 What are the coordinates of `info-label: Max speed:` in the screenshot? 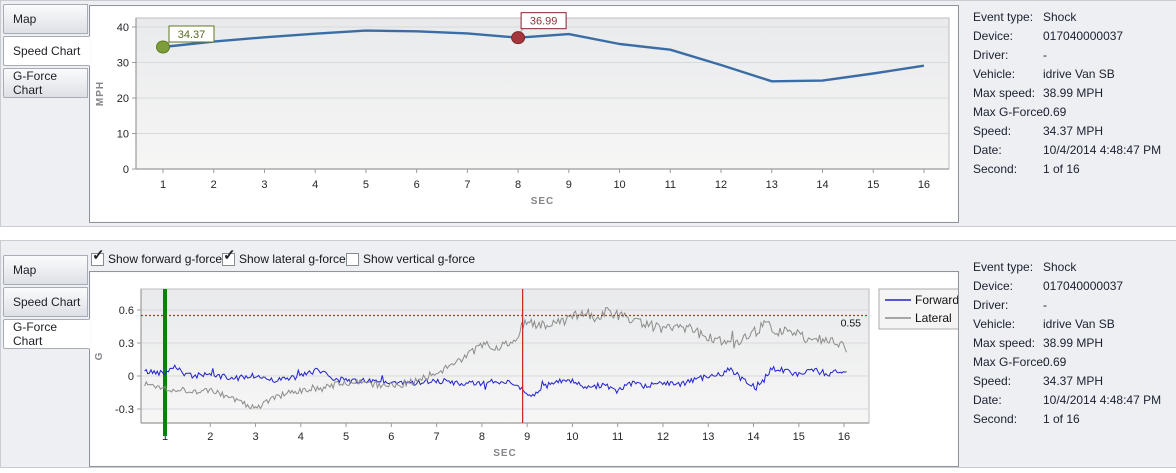 It's located at (1004, 343).